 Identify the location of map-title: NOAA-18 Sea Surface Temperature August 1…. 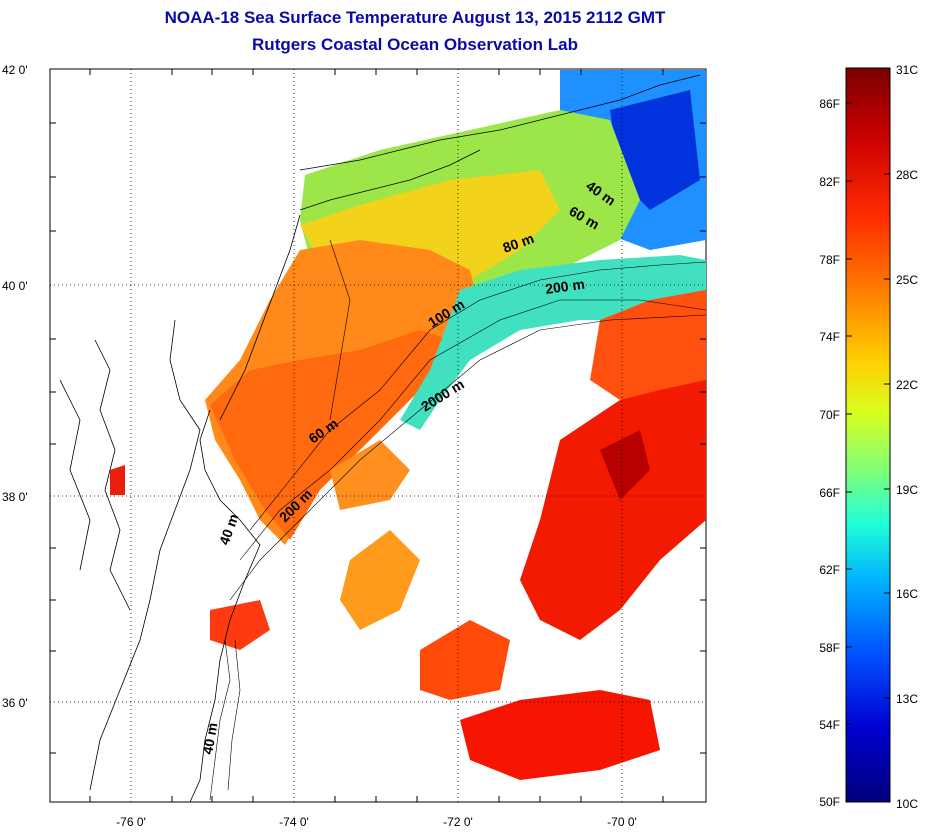
(415, 17).